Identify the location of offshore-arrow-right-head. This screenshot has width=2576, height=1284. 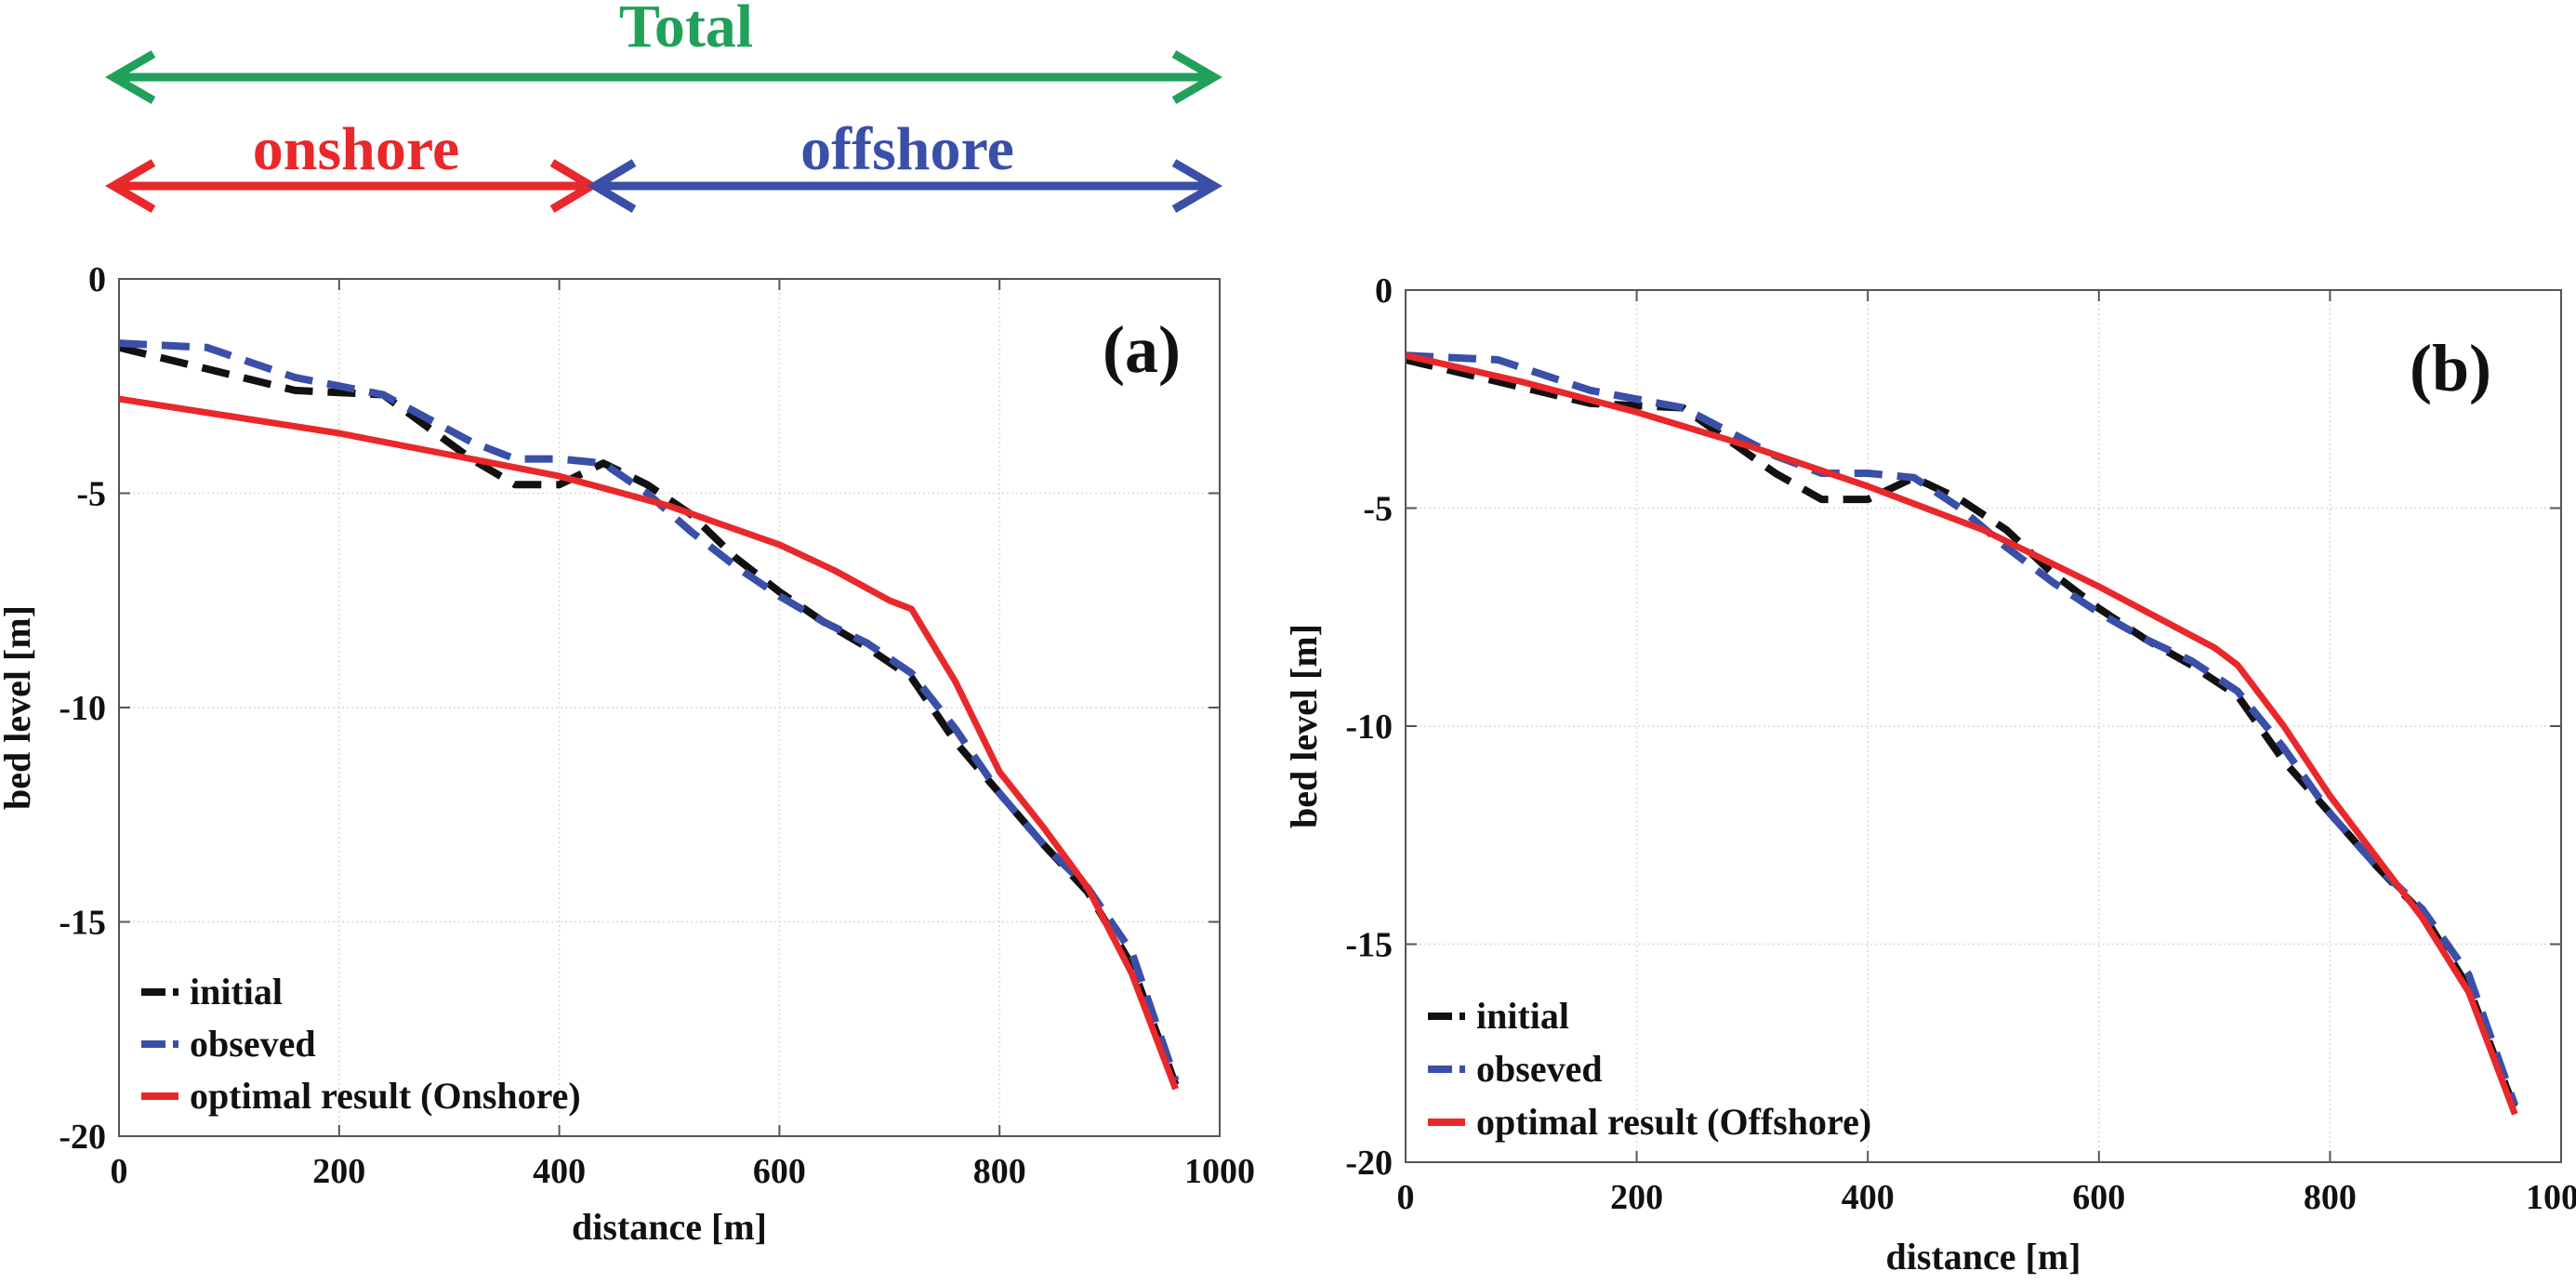
(1196, 186).